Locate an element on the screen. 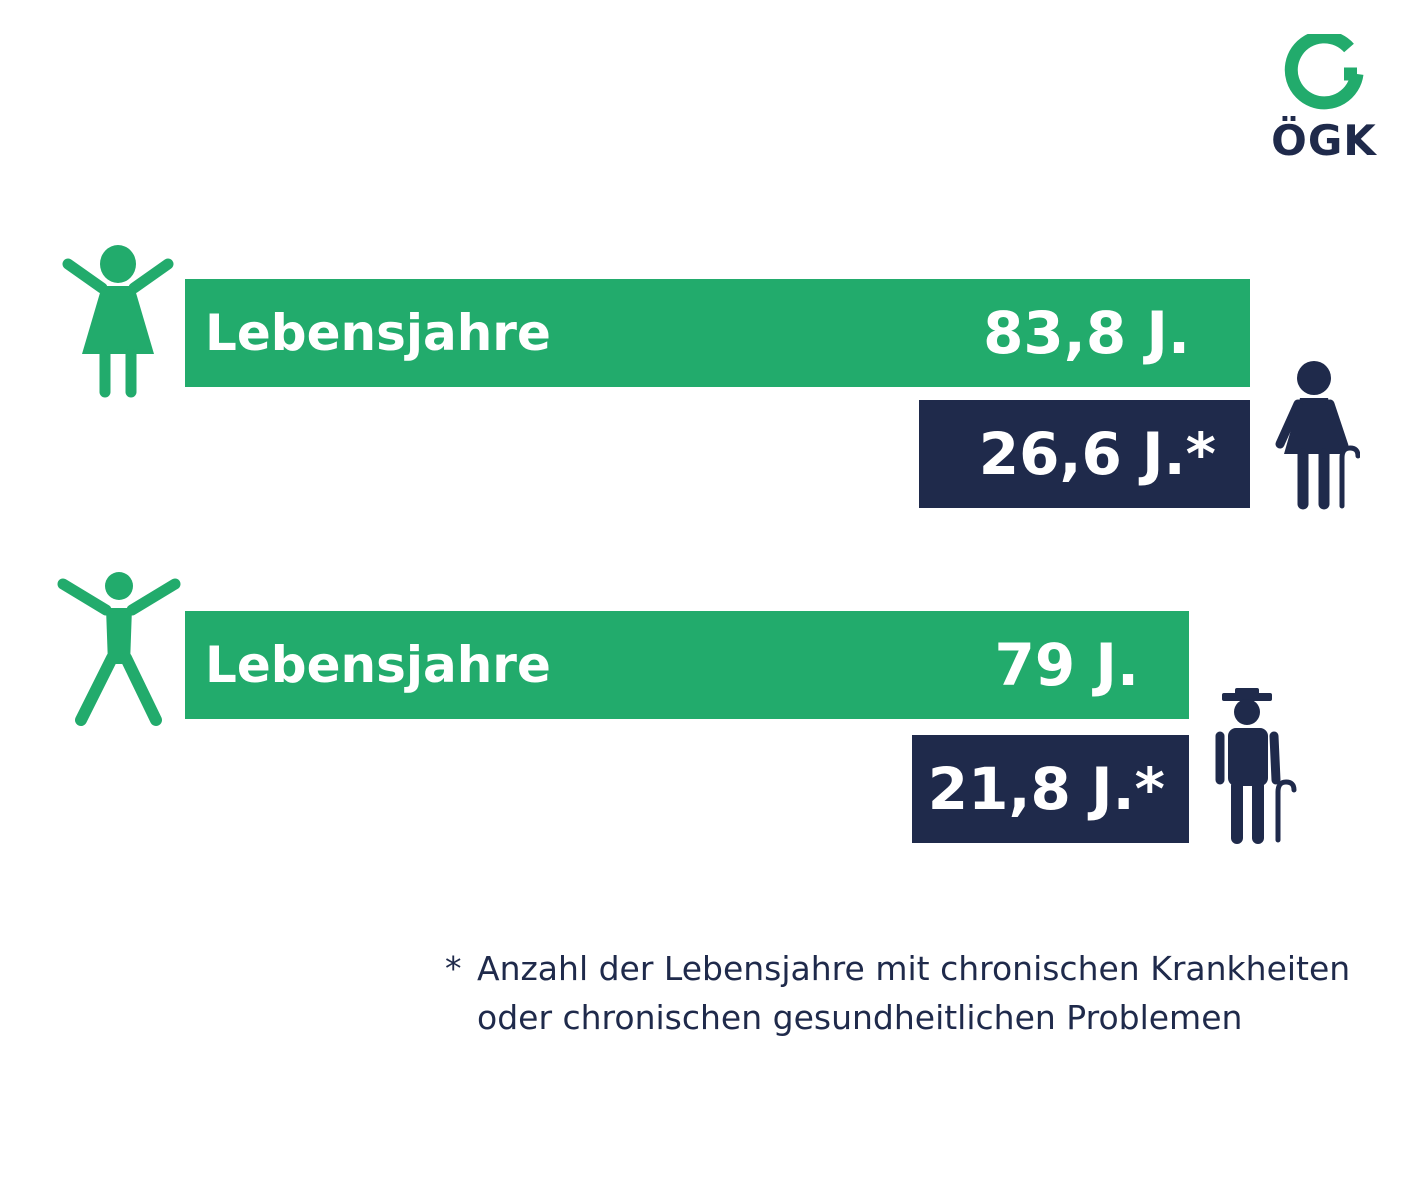 The width and height of the screenshot is (1417, 1181). oegk-logo: ÖGK is located at coordinates (1324, 104).